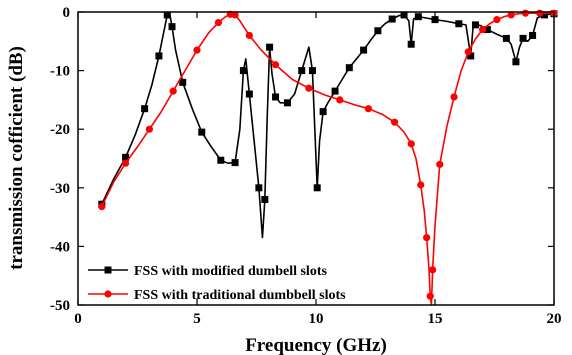  I want to click on y-axis-title: transmission cofficient (dB), so click(16, 158).